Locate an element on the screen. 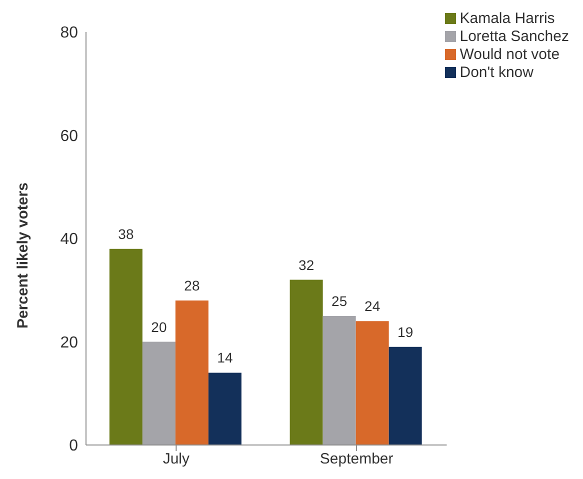  legend-label: Kamala Harris is located at coordinates (507, 18).